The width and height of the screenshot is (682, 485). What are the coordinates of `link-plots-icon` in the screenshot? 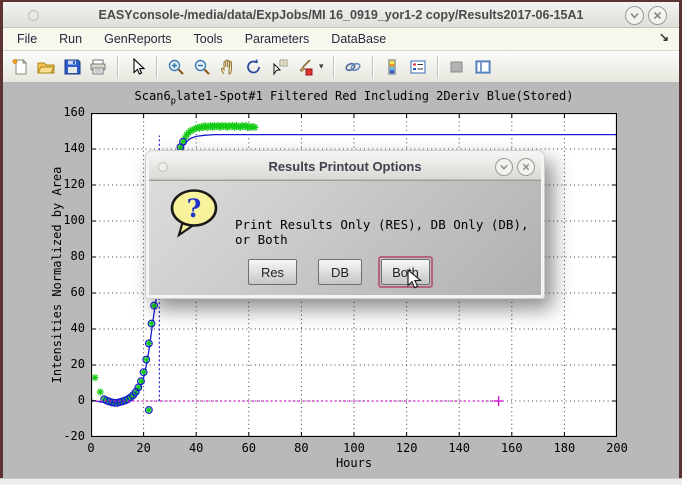 It's located at (353, 67).